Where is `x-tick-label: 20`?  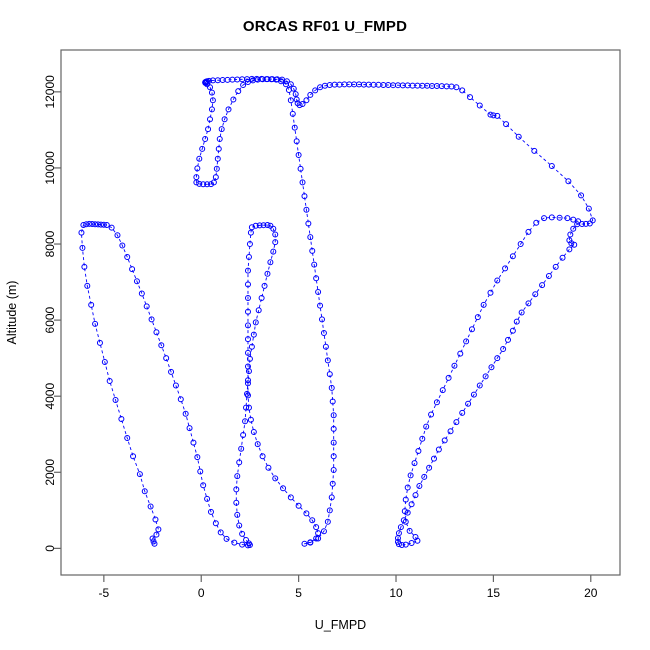 x-tick-label: 20 is located at coordinates (591, 593).